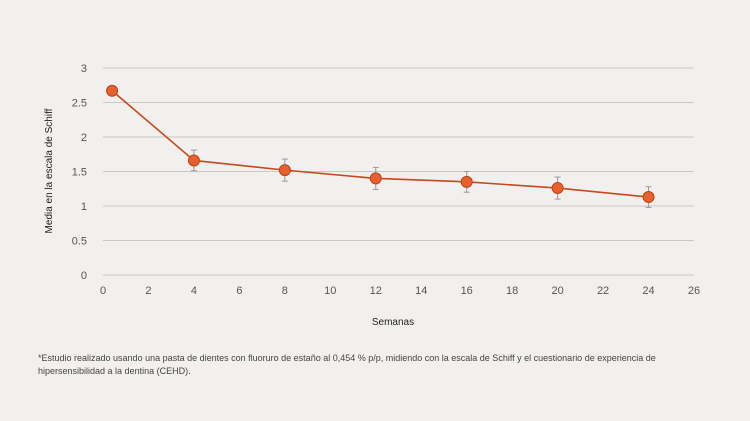 The width and height of the screenshot is (750, 421). Describe the element at coordinates (49, 170) in the screenshot. I see `y-axis-title: Media en la escala de Schiff` at that location.